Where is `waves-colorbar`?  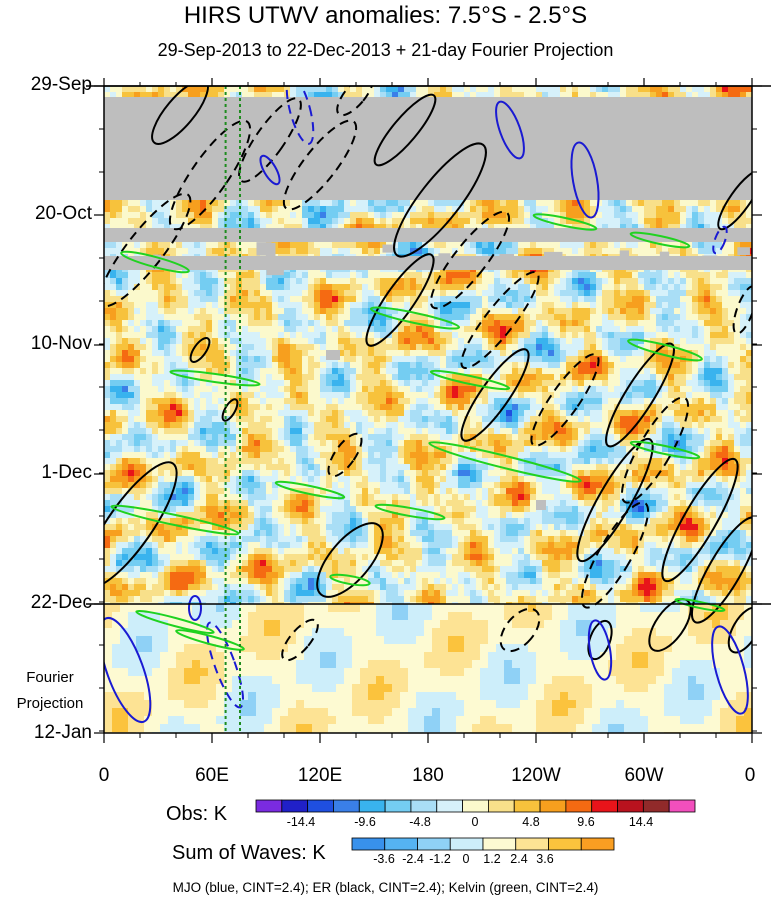
waves-colorbar is located at coordinates (483, 844).